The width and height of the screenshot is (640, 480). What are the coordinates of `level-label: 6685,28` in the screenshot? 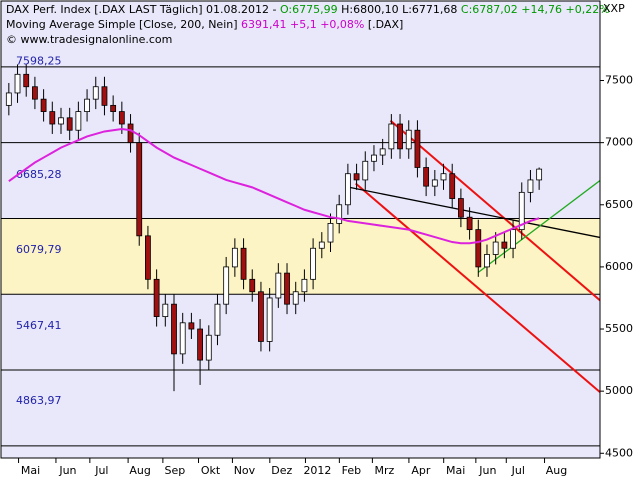 It's located at (39, 174).